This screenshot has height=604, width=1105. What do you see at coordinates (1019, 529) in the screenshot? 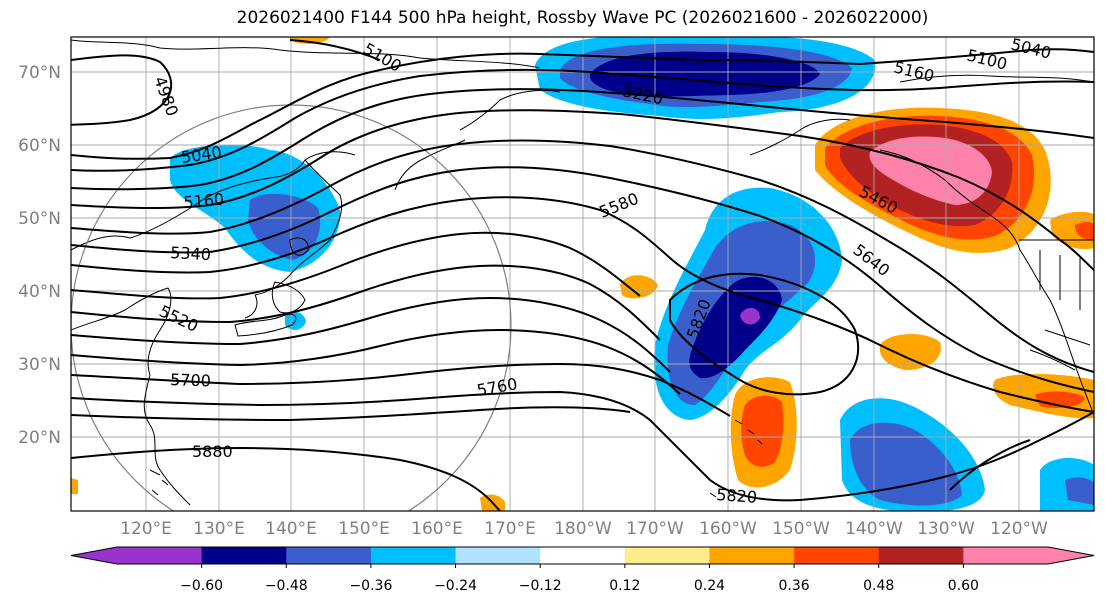
I see `lon-label: 120°W` at bounding box center [1019, 529].